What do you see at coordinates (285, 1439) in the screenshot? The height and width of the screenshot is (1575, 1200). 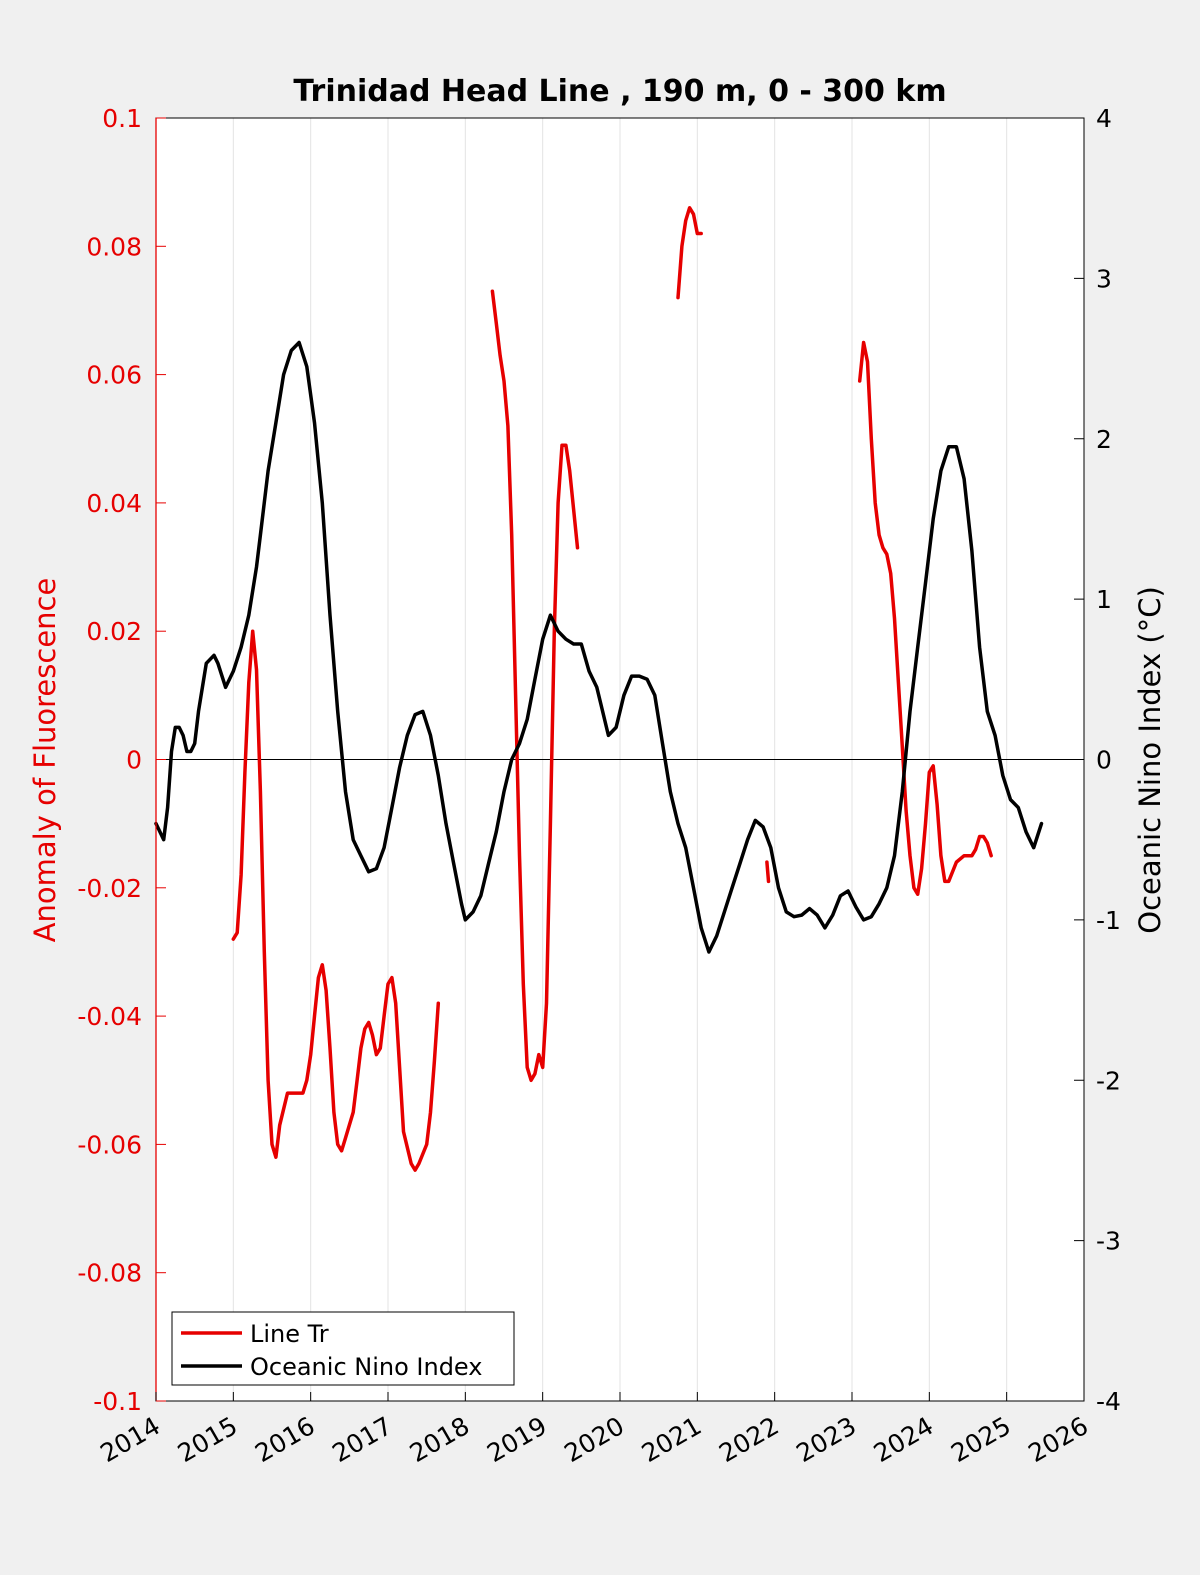 I see `x-tick-label: 2016` at bounding box center [285, 1439].